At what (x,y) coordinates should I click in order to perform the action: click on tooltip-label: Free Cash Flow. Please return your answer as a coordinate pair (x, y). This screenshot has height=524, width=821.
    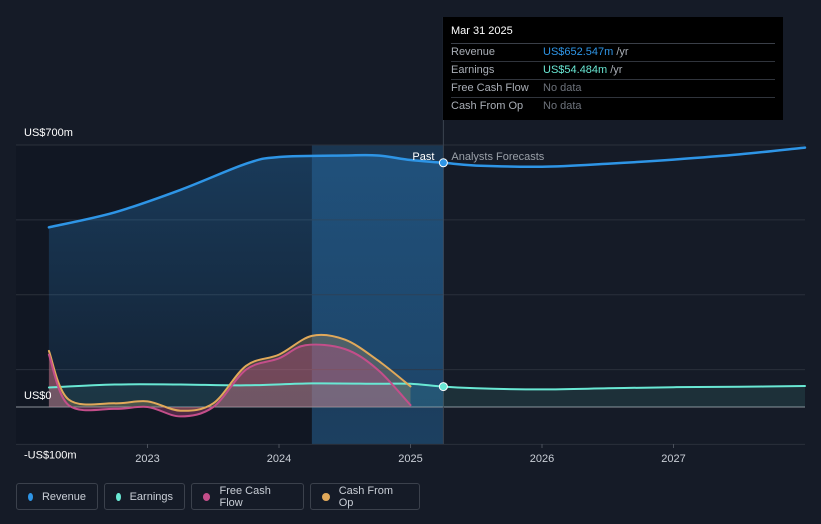
    Looking at the image, I should click on (490, 88).